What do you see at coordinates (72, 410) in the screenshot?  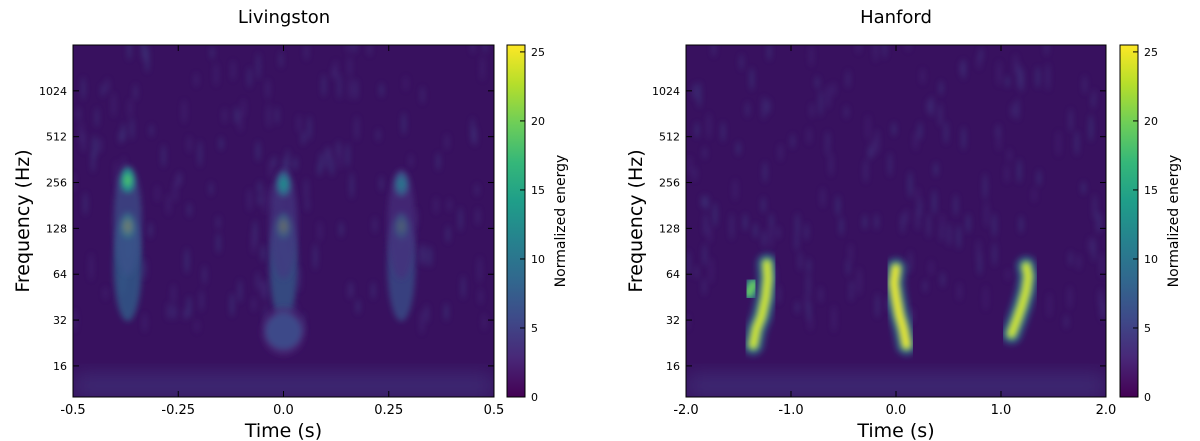 I see `x-tick-label: -0.5` at bounding box center [72, 410].